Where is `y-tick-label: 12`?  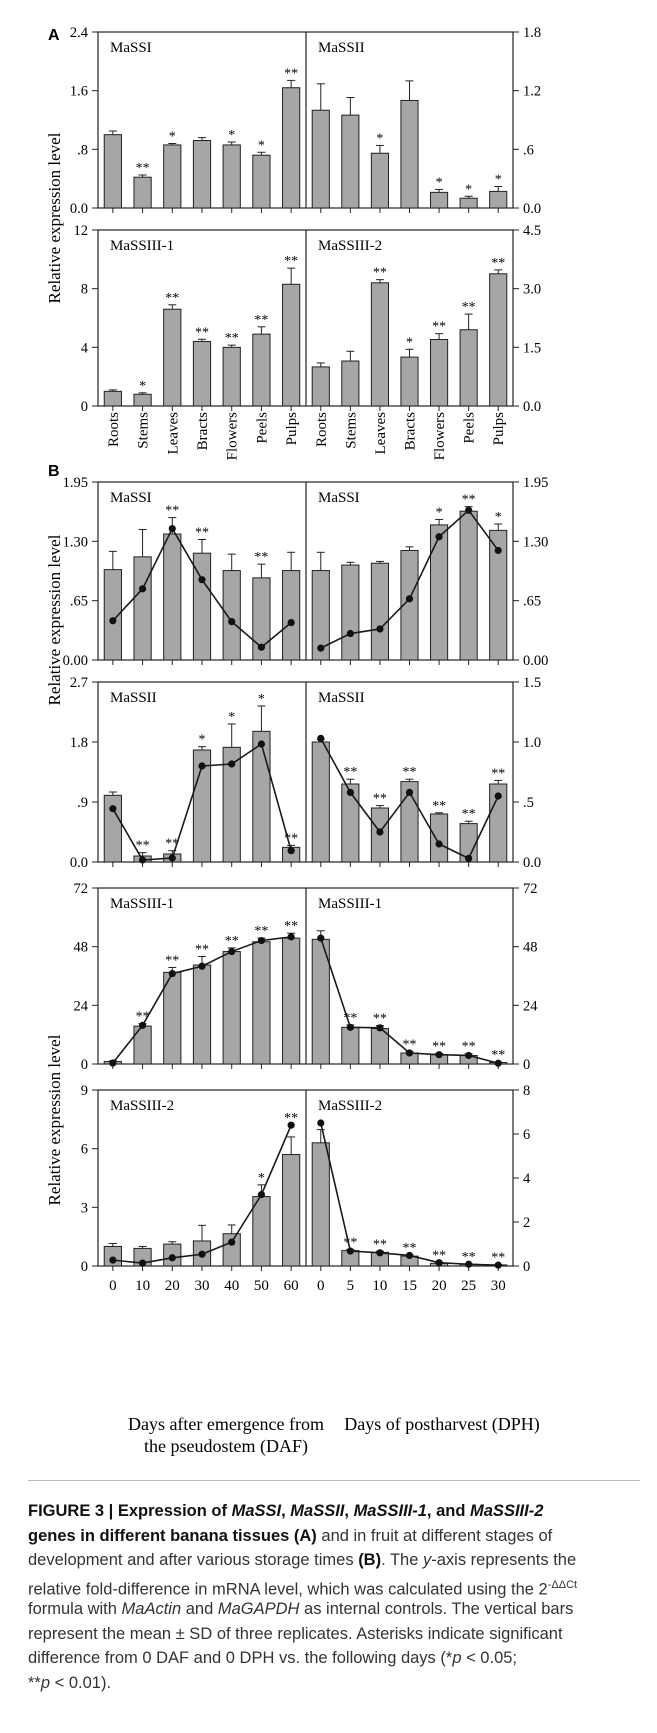 y-tick-label: 12 is located at coordinates (81, 231).